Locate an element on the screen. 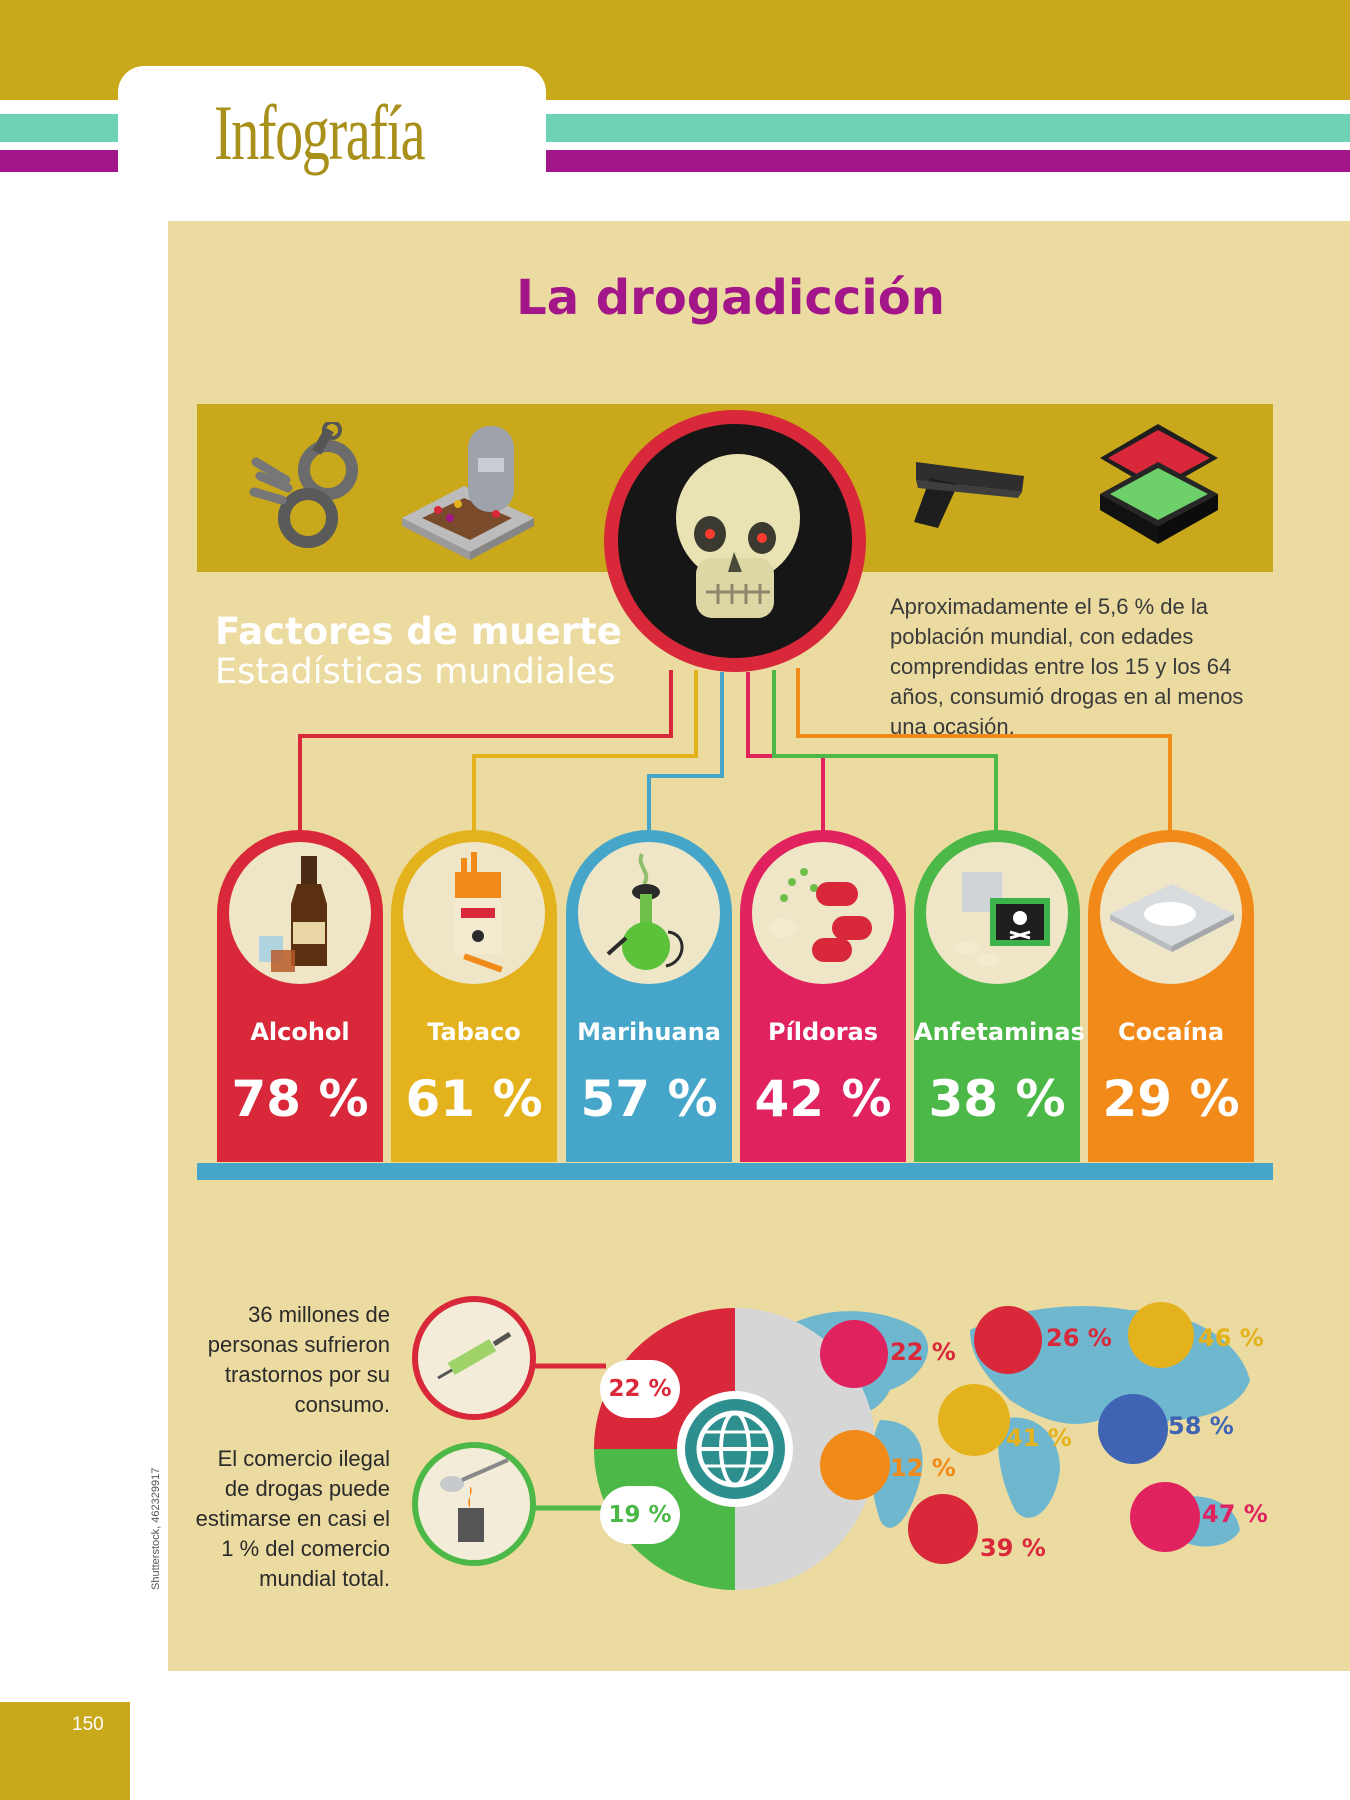 The image size is (1350, 1800). pistol-icon is located at coordinates (969, 495).